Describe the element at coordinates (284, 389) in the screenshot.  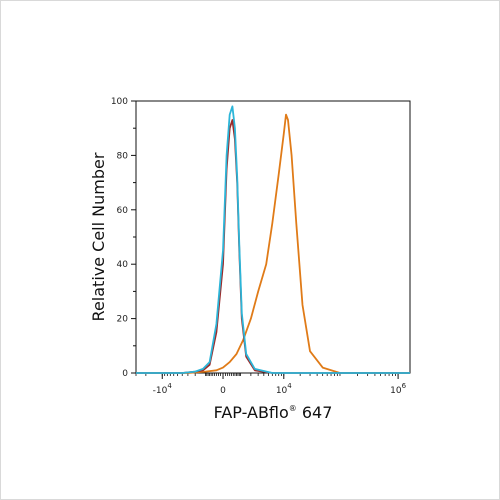
I see `x-tick-label: 10⁴` at that location.